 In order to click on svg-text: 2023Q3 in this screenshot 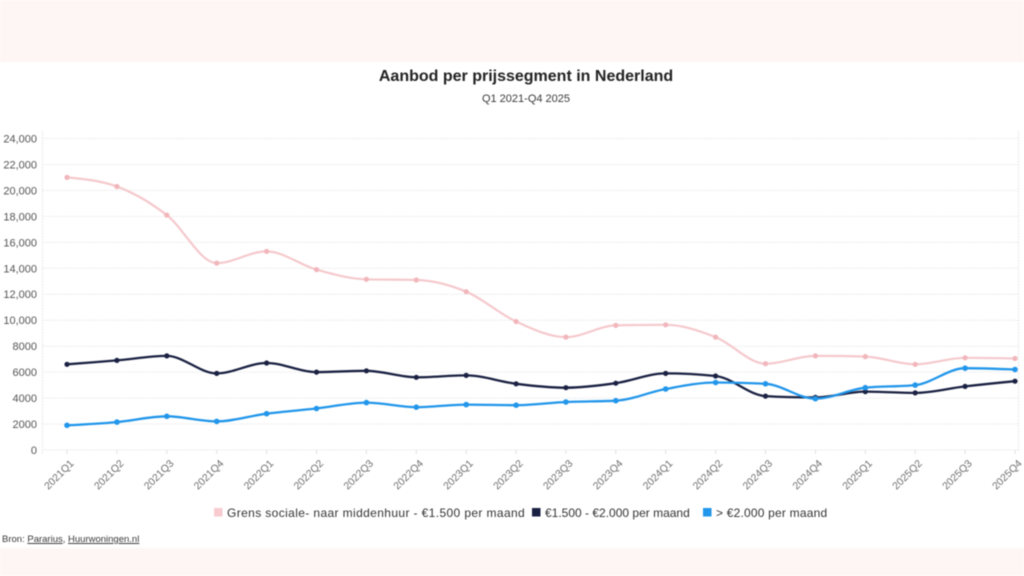, I will do `click(559, 475)`.